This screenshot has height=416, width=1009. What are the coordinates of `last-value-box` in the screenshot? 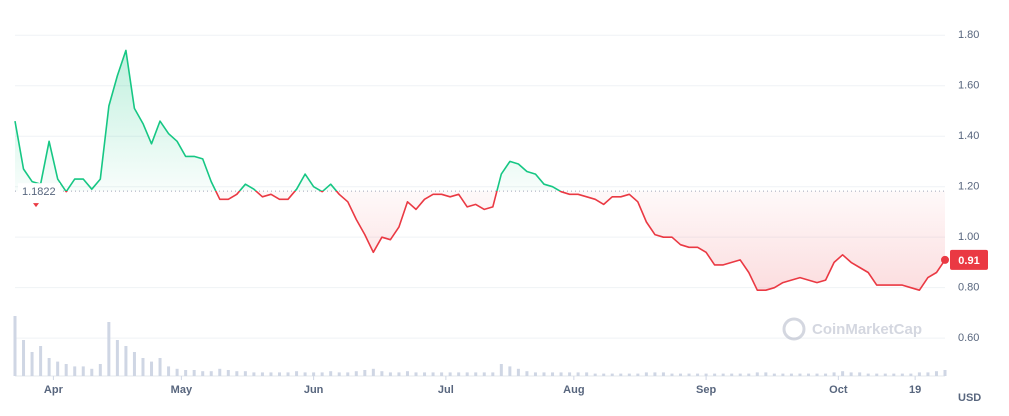 It's located at (969, 259).